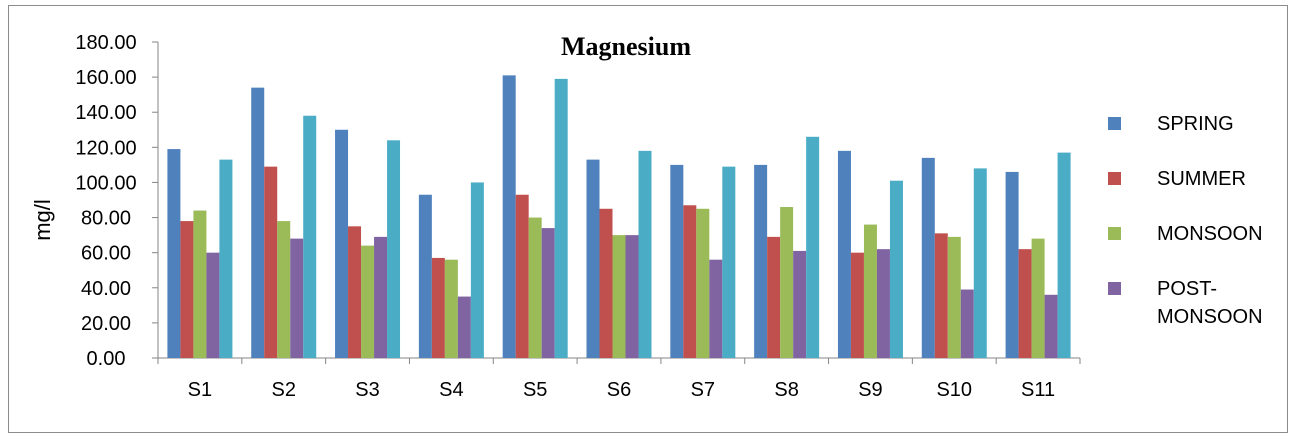 Image resolution: width=1297 pixels, height=439 pixels. Describe the element at coordinates (297, 298) in the screenshot. I see `bar-post-monsoon-s2` at that location.